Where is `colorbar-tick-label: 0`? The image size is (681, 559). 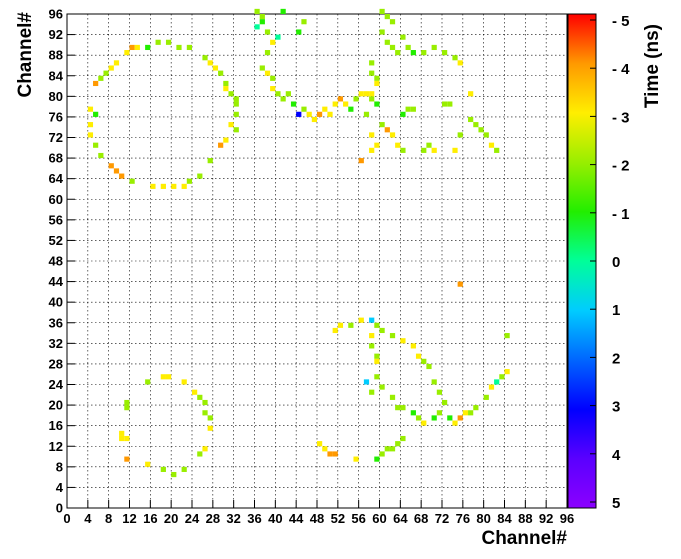 colorbar-tick-label: 0 is located at coordinates (616, 262).